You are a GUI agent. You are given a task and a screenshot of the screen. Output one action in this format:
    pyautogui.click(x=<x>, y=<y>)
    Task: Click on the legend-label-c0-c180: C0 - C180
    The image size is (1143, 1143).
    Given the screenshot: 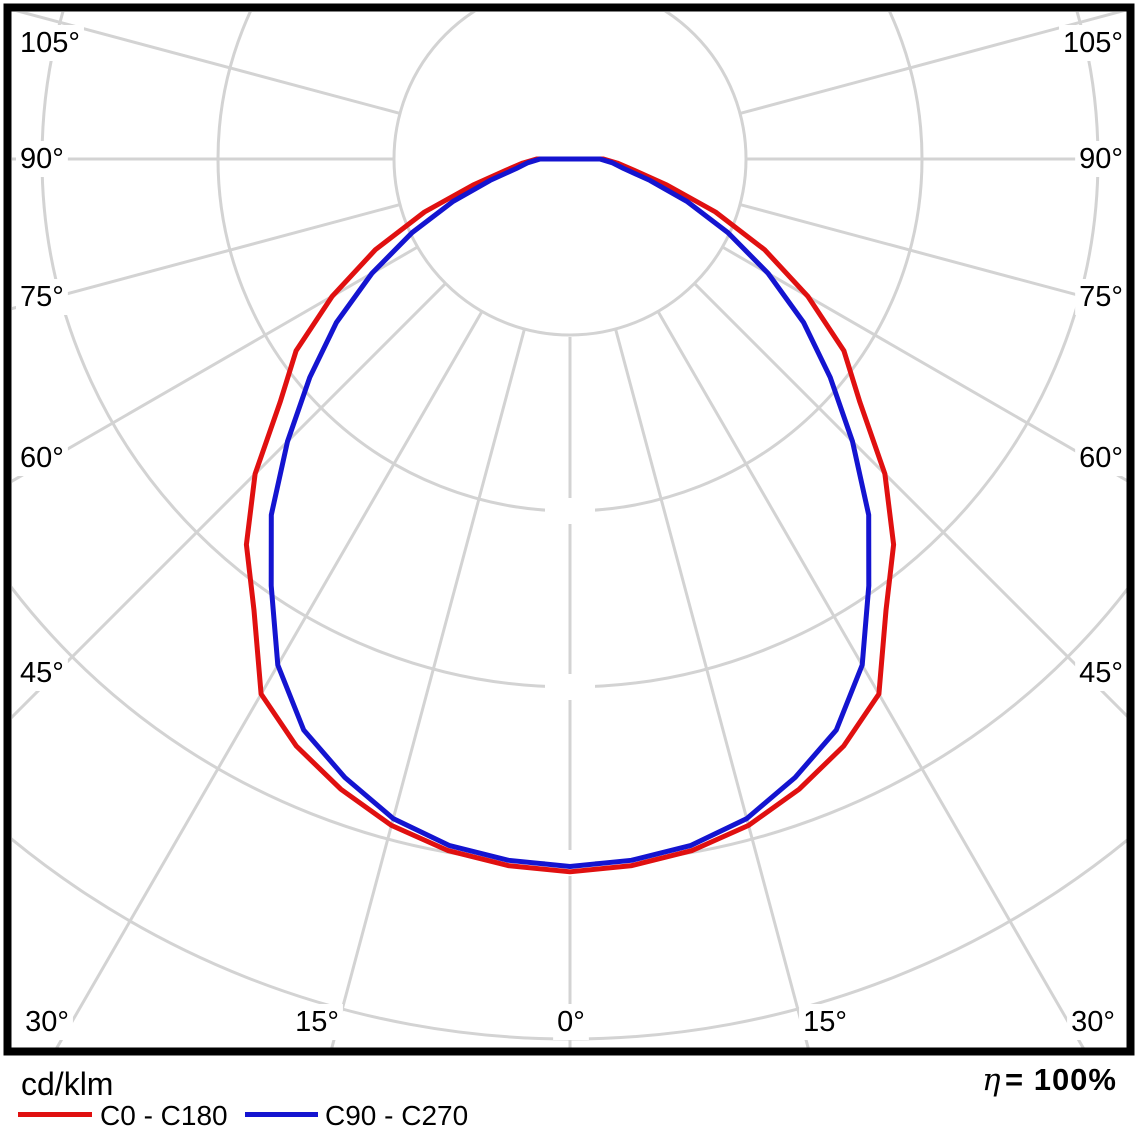 What is the action you would take?
    pyautogui.click(x=164, y=1115)
    